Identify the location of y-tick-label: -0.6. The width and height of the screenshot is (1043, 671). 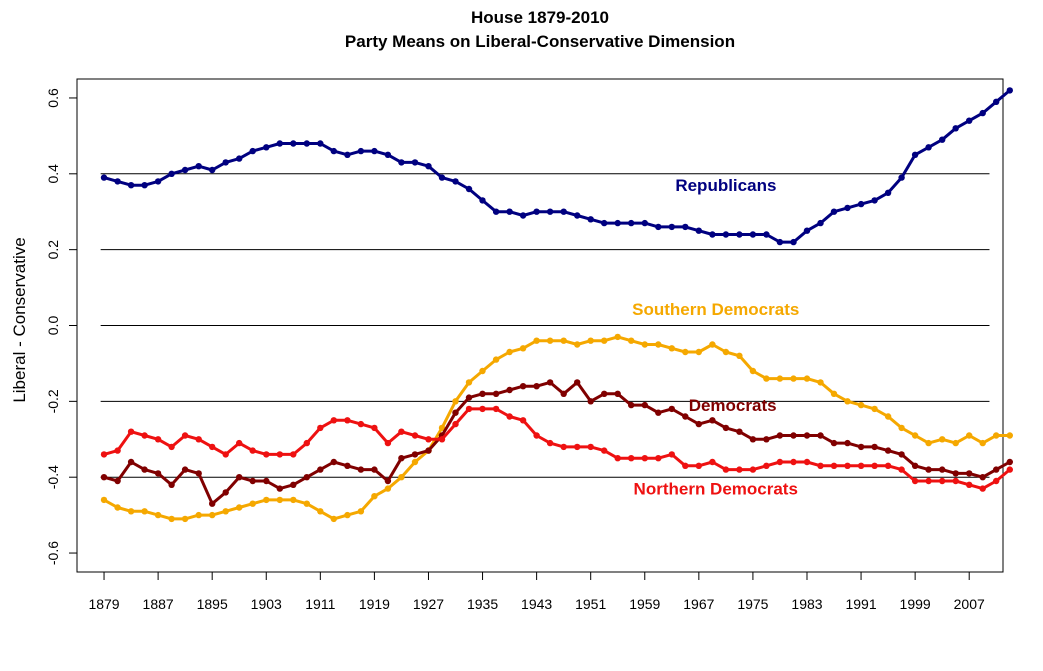
(53, 553).